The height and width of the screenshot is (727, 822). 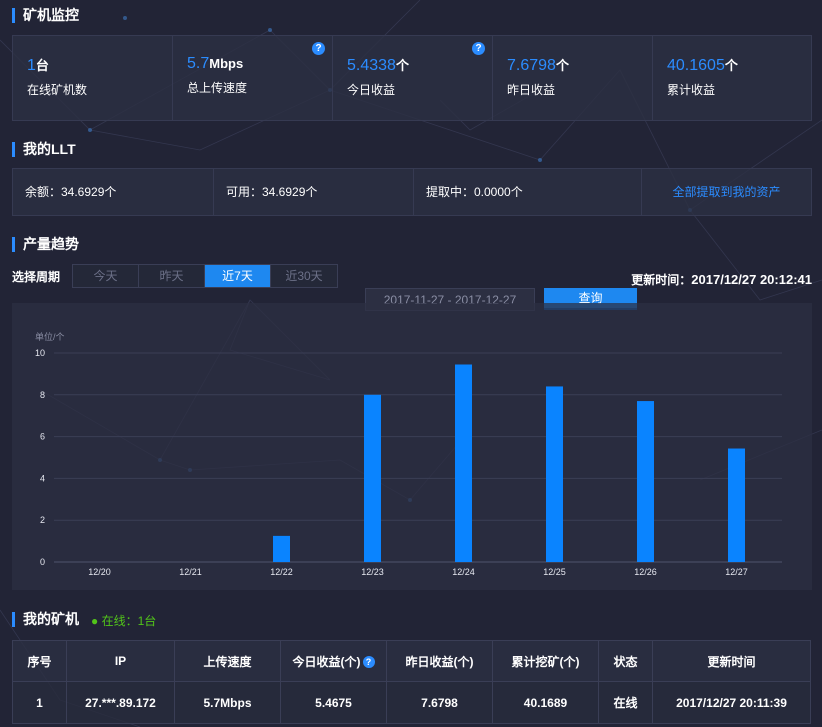 I want to click on stat-value: 1, so click(x=31, y=65).